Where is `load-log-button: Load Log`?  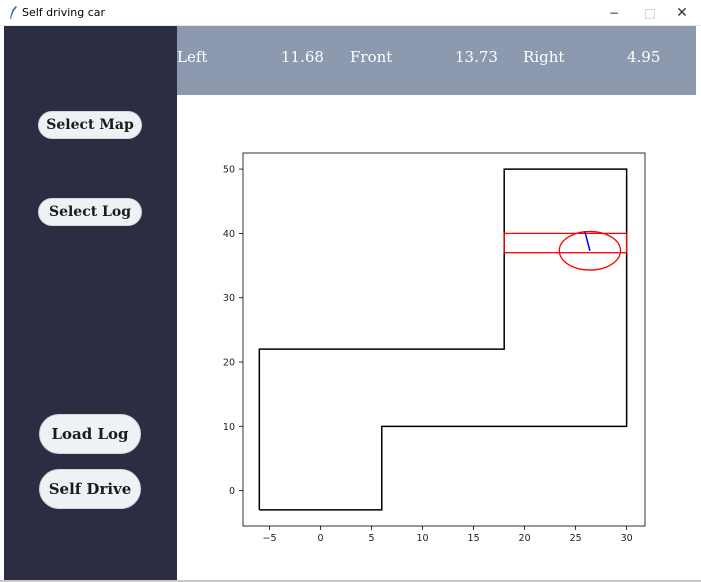 load-log-button: Load Log is located at coordinates (90, 434).